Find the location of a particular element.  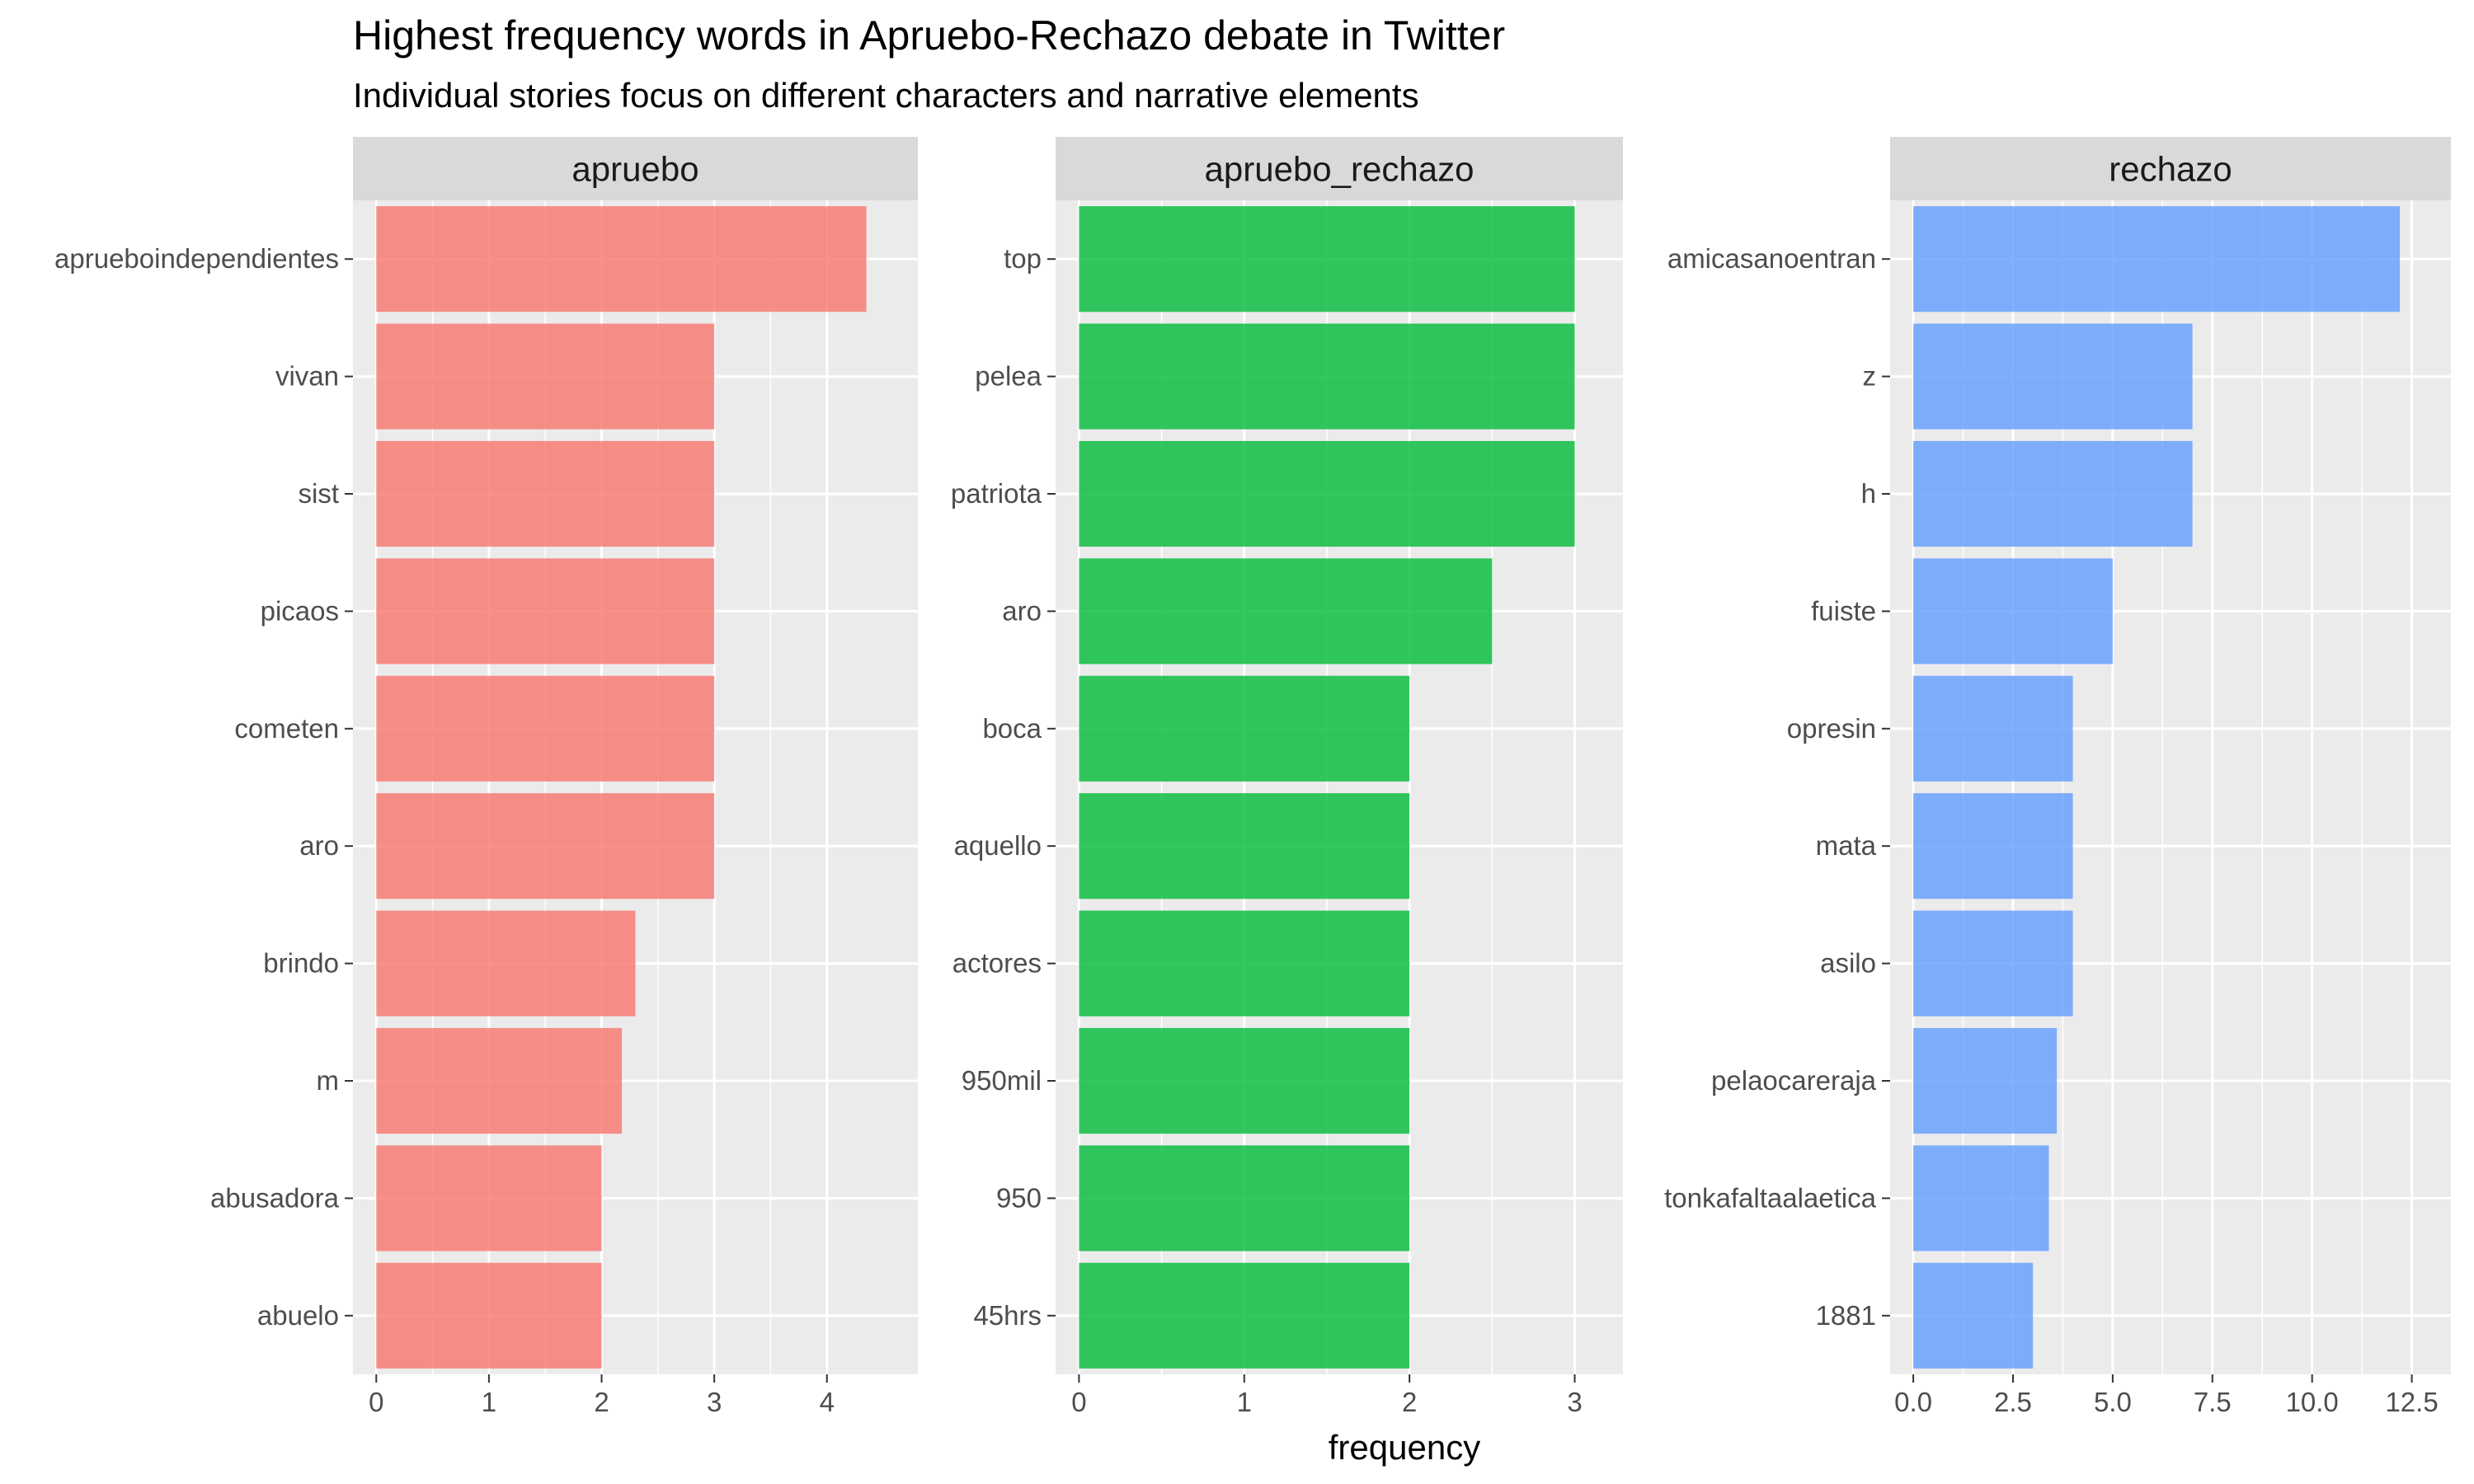

y-tick-label: aprueboindependientes is located at coordinates (196, 258).